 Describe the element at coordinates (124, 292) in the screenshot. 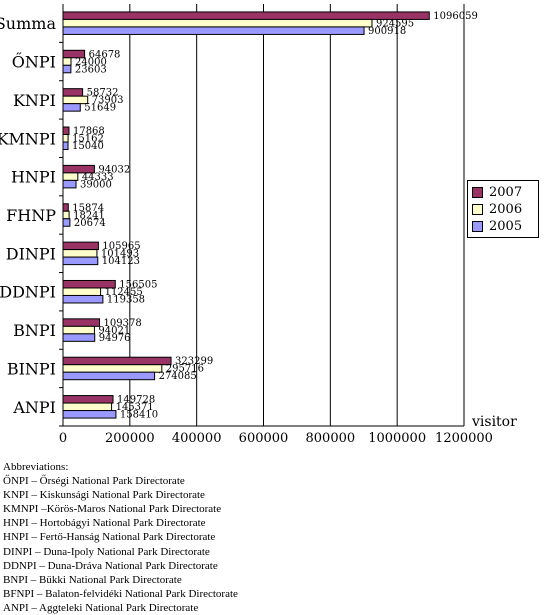

I see `data-label: 112455` at that location.